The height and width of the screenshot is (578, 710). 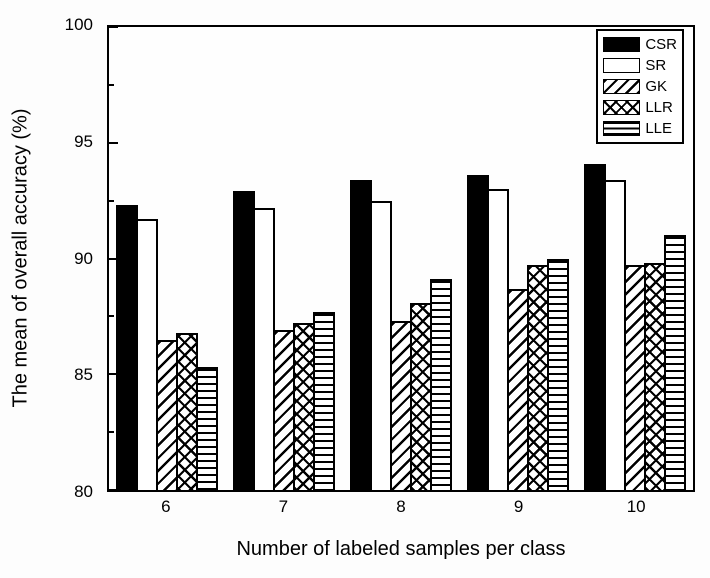 I want to click on legend-swatch-LLR, so click(x=622, y=107).